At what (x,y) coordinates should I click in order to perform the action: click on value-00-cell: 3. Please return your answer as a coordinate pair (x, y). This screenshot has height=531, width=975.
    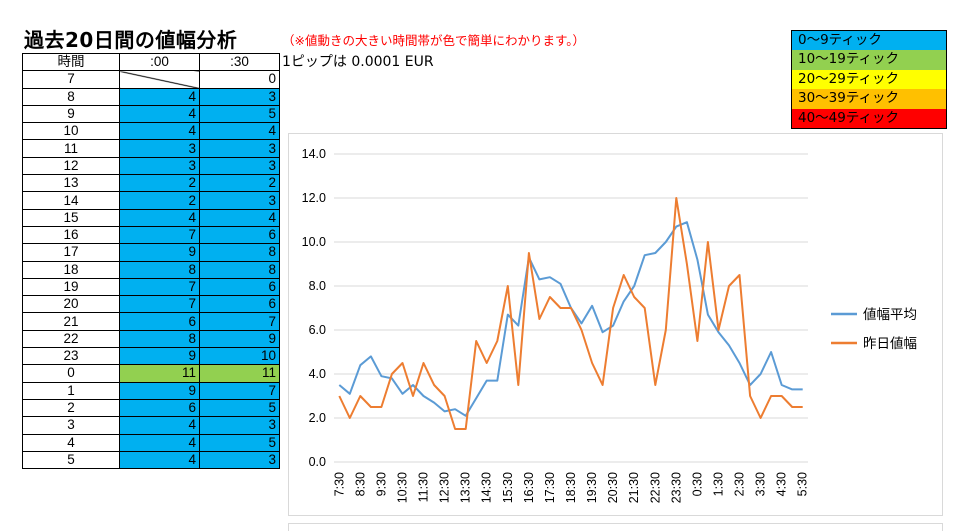
    Looking at the image, I should click on (159, 148).